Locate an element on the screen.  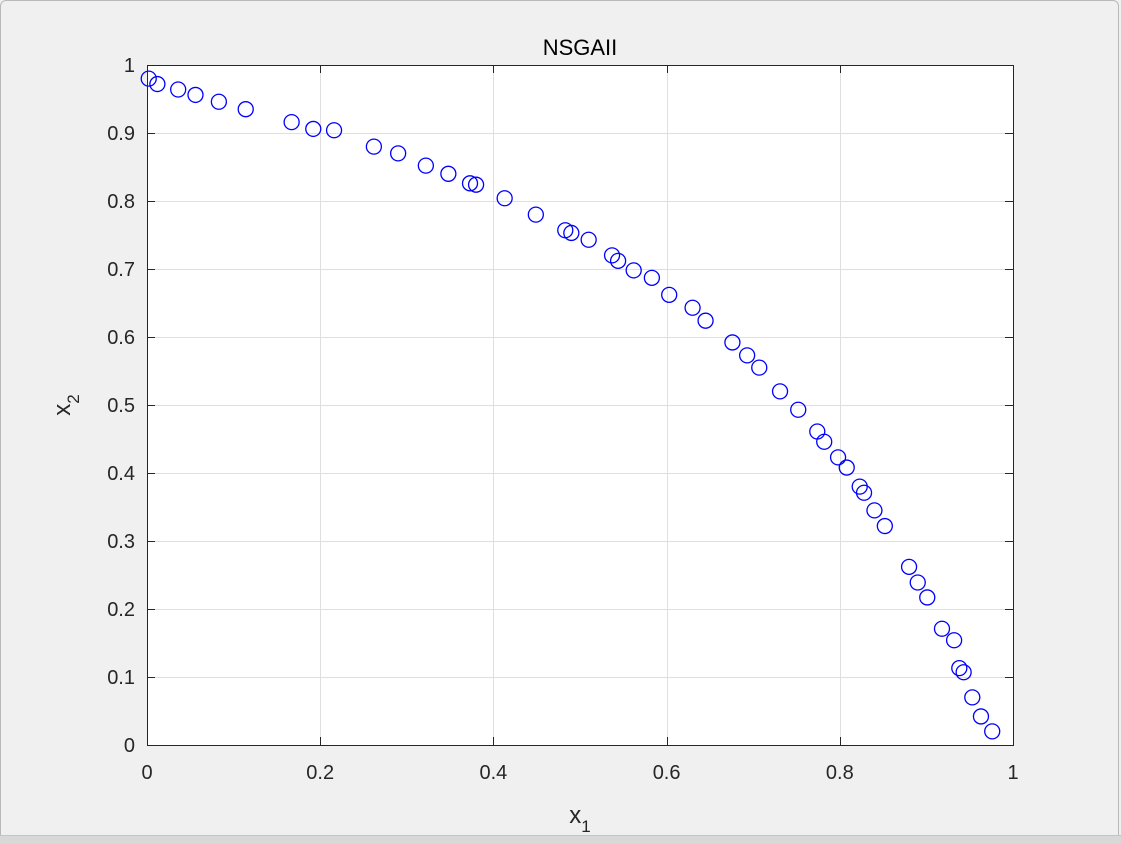
window-bottom-edge is located at coordinates (560, 839).